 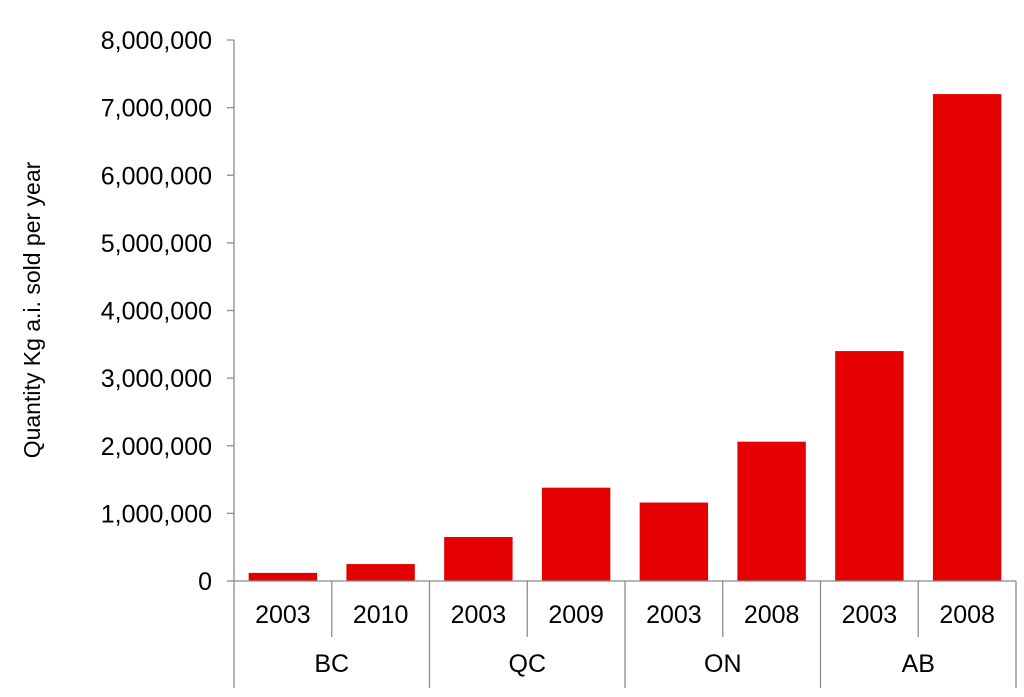 I want to click on x-group-label: QC, so click(x=528, y=664).